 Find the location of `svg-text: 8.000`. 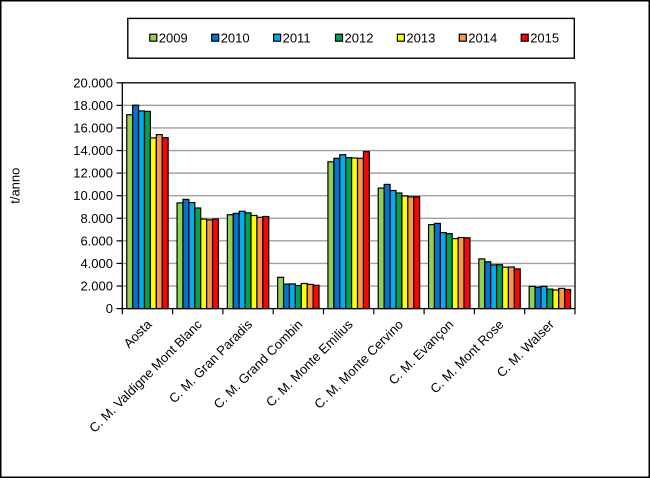

svg-text: 8.000 is located at coordinates (96, 218).